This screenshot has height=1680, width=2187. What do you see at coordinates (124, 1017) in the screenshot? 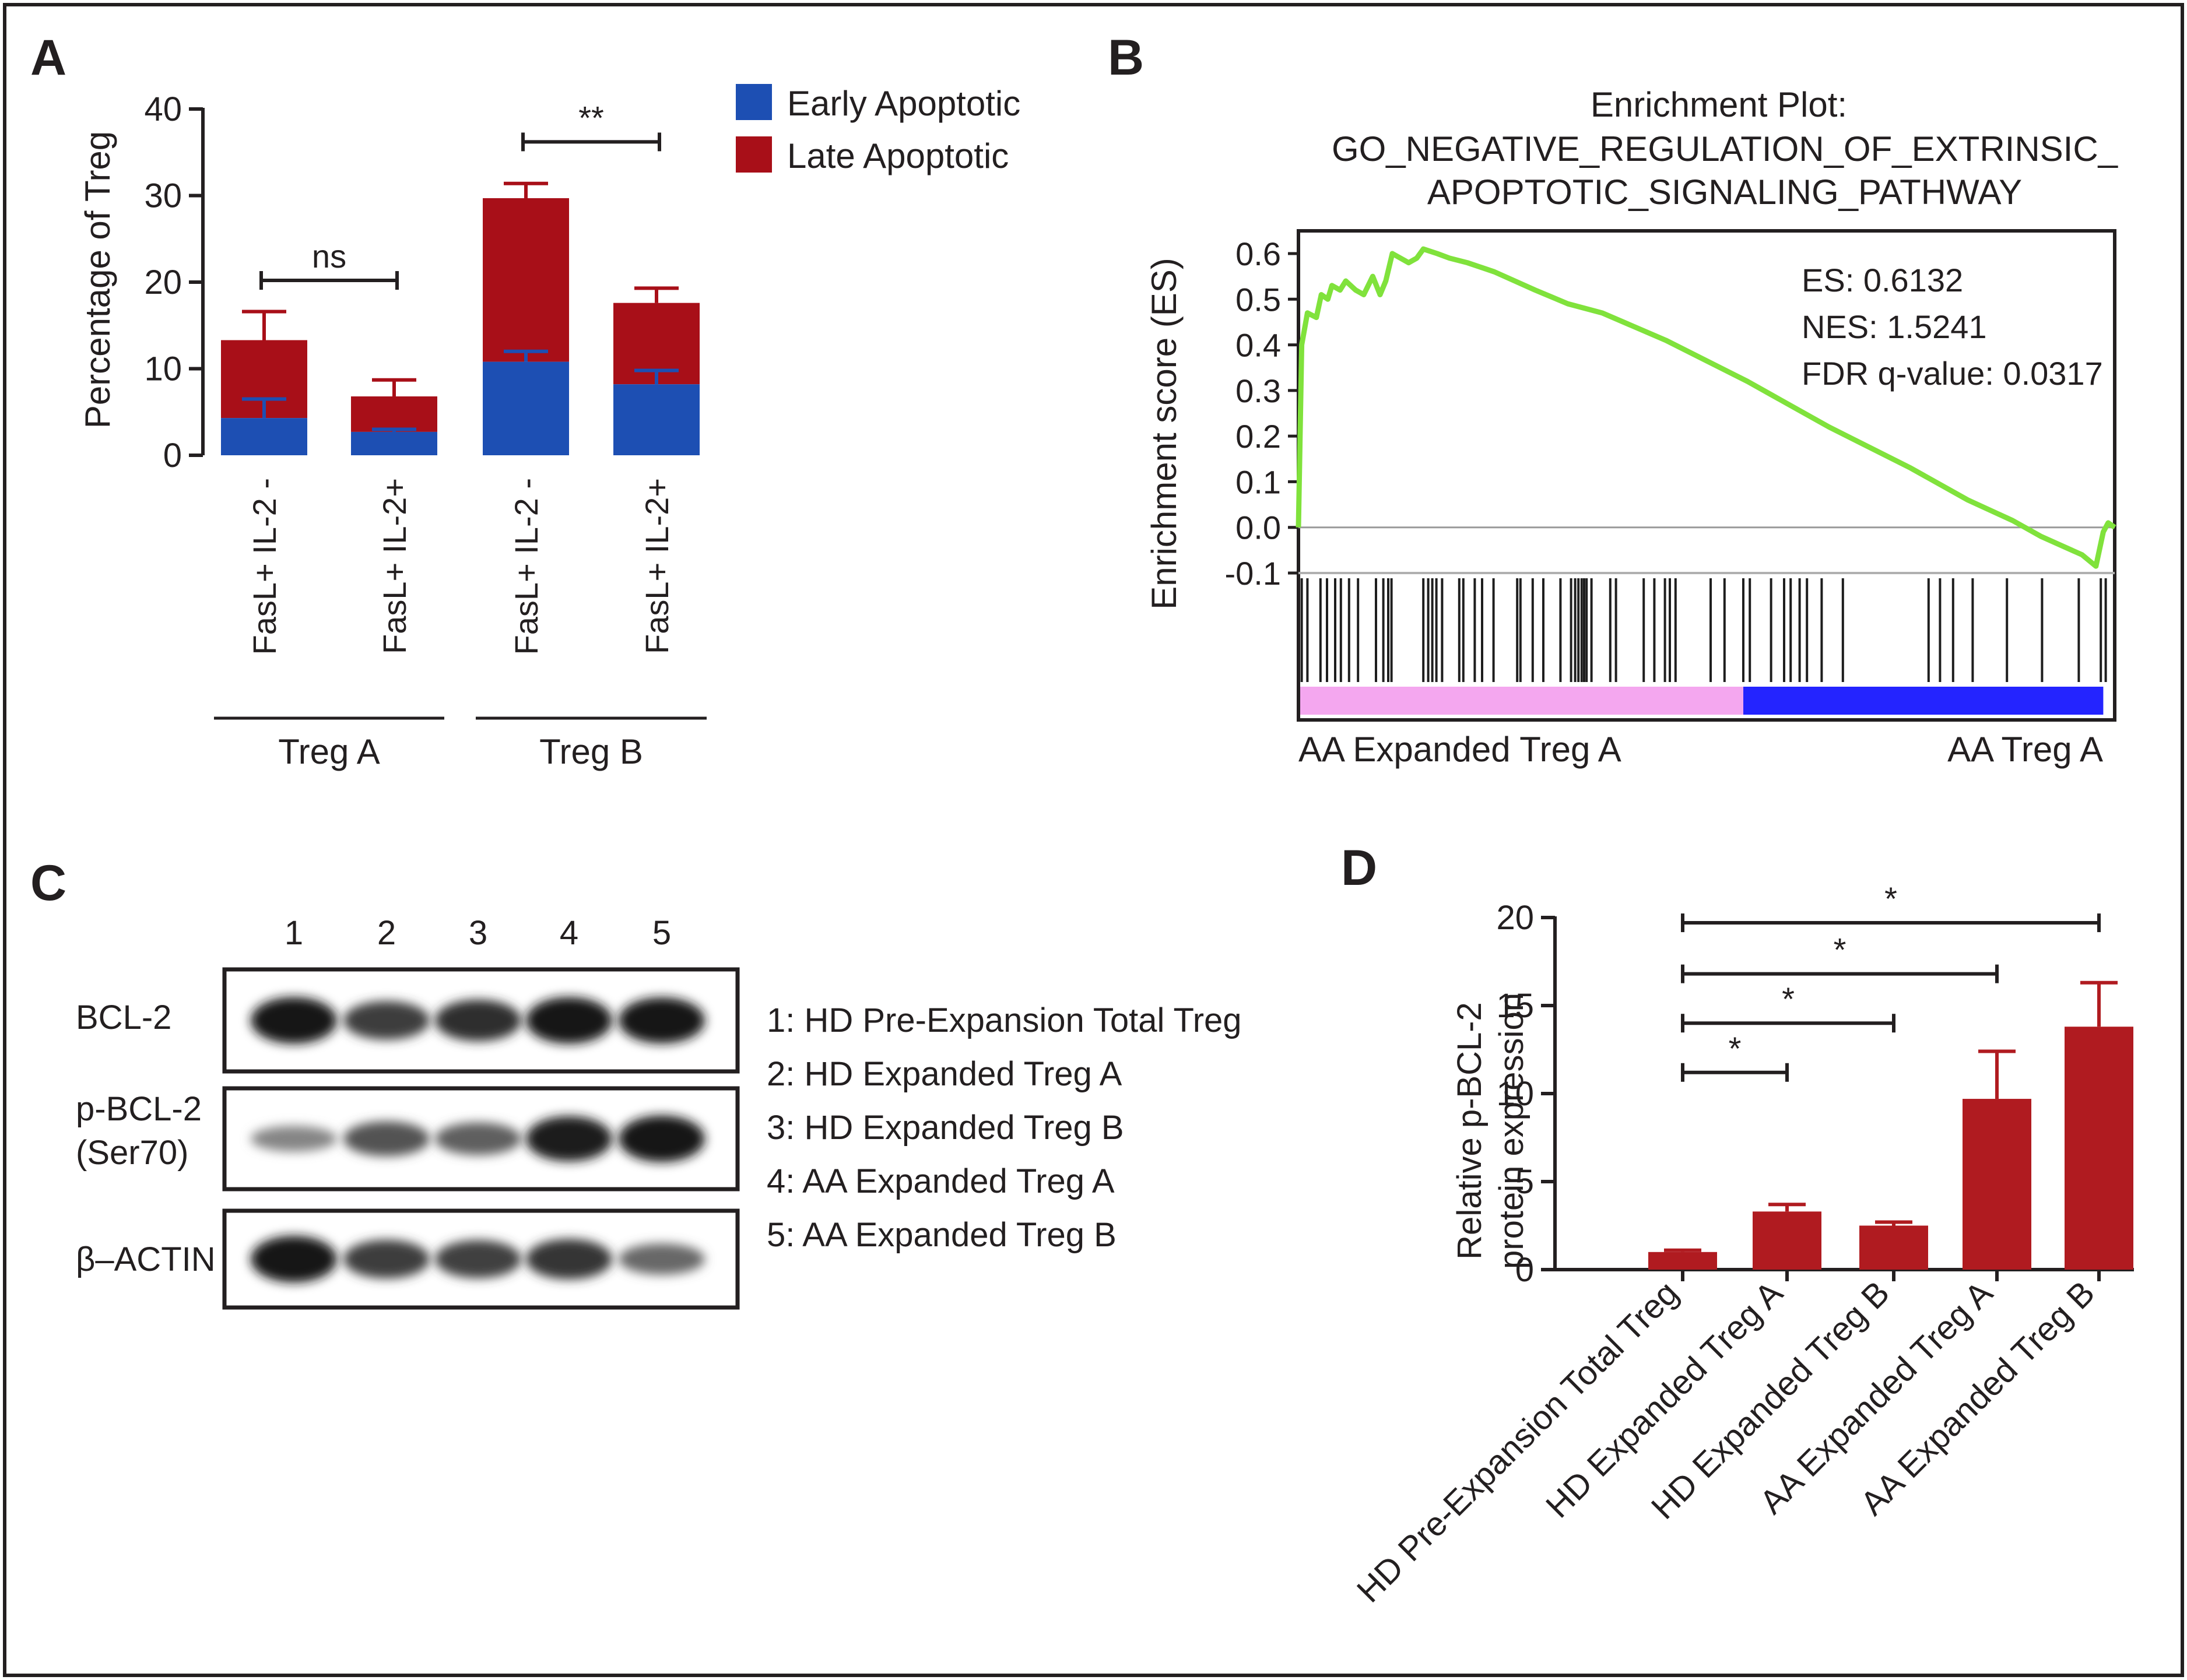
I see `blot-row-label: BCL-2` at bounding box center [124, 1017].